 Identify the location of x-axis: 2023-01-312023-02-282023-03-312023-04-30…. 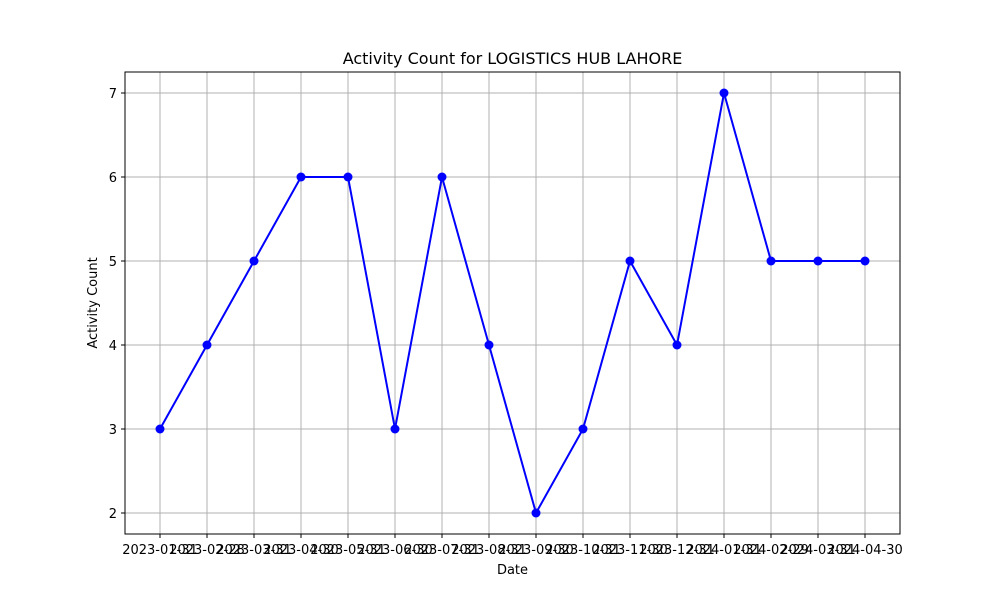
(512, 546).